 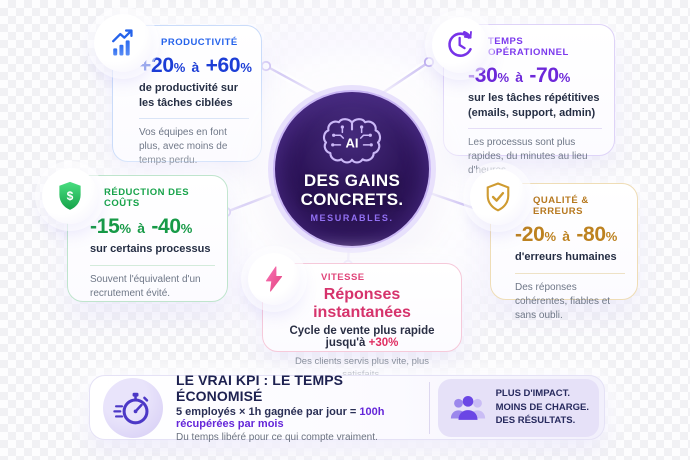 I want to click on speed-line: Cycle de vente plus rapide jusqu'à +30%, so click(x=362, y=337).